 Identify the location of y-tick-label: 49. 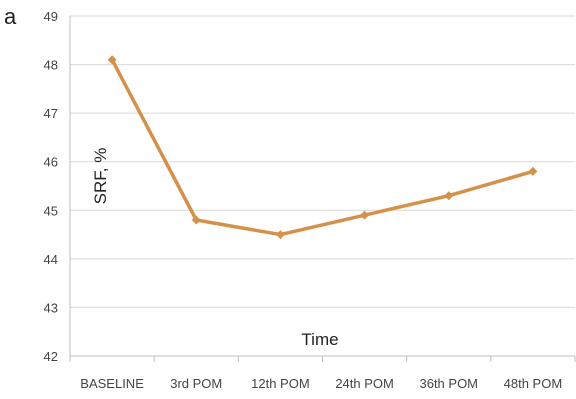
(51, 16).